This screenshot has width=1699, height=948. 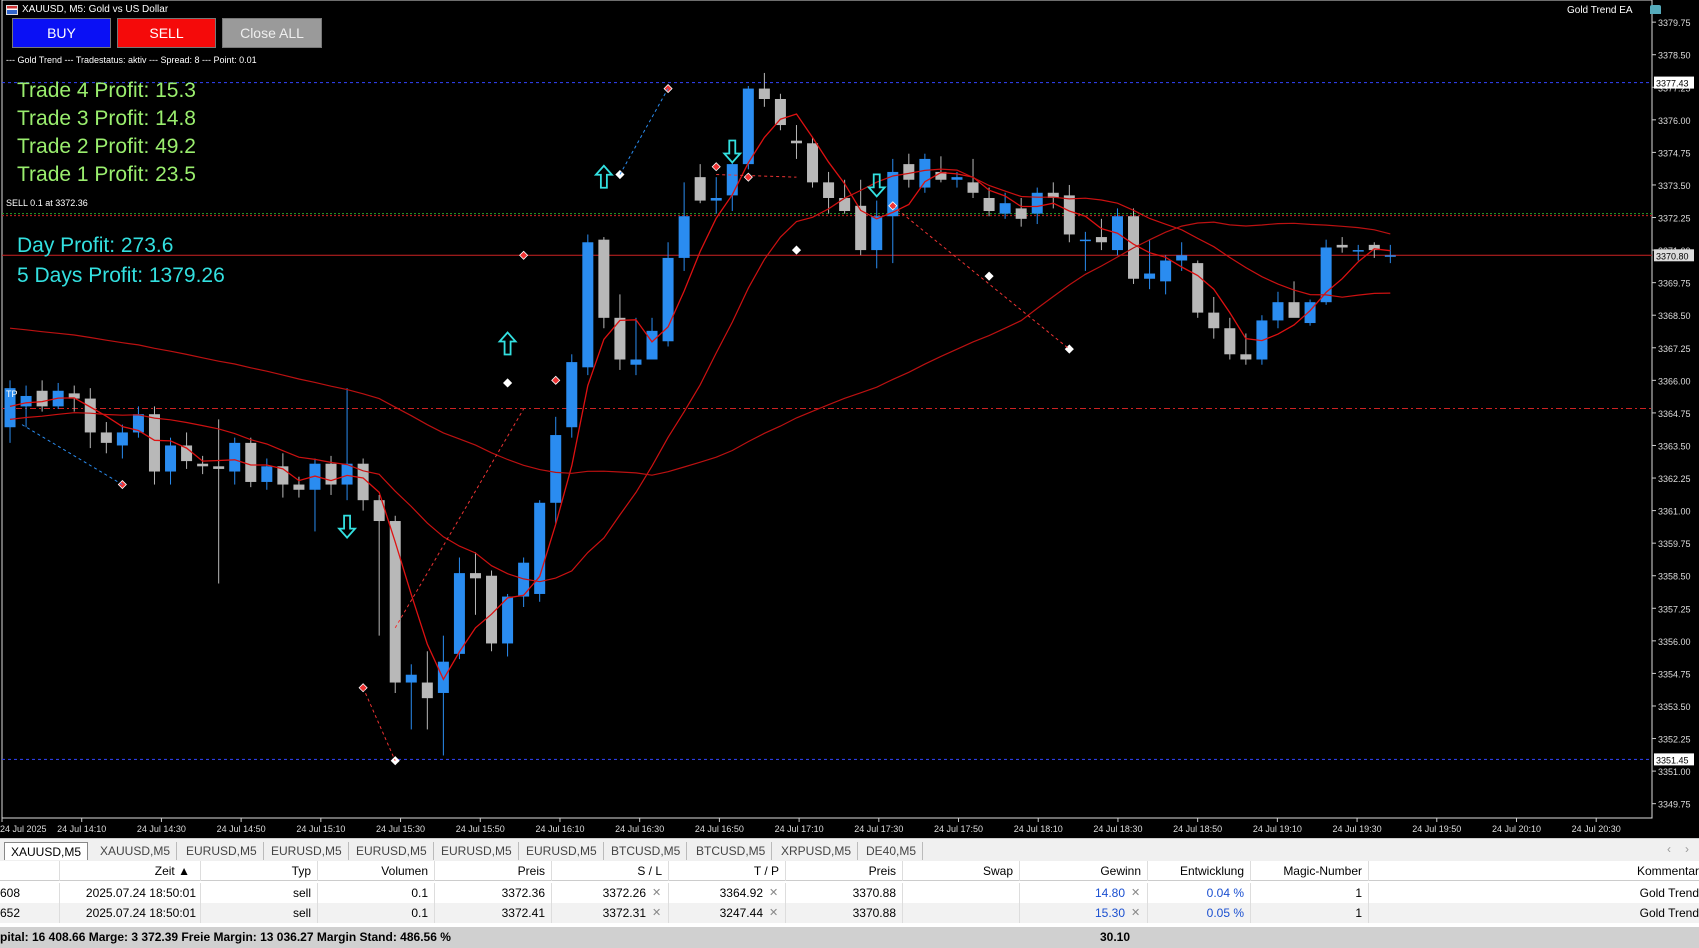 What do you see at coordinates (347, 526) in the screenshot?
I see `sell-arrow-icon` at bounding box center [347, 526].